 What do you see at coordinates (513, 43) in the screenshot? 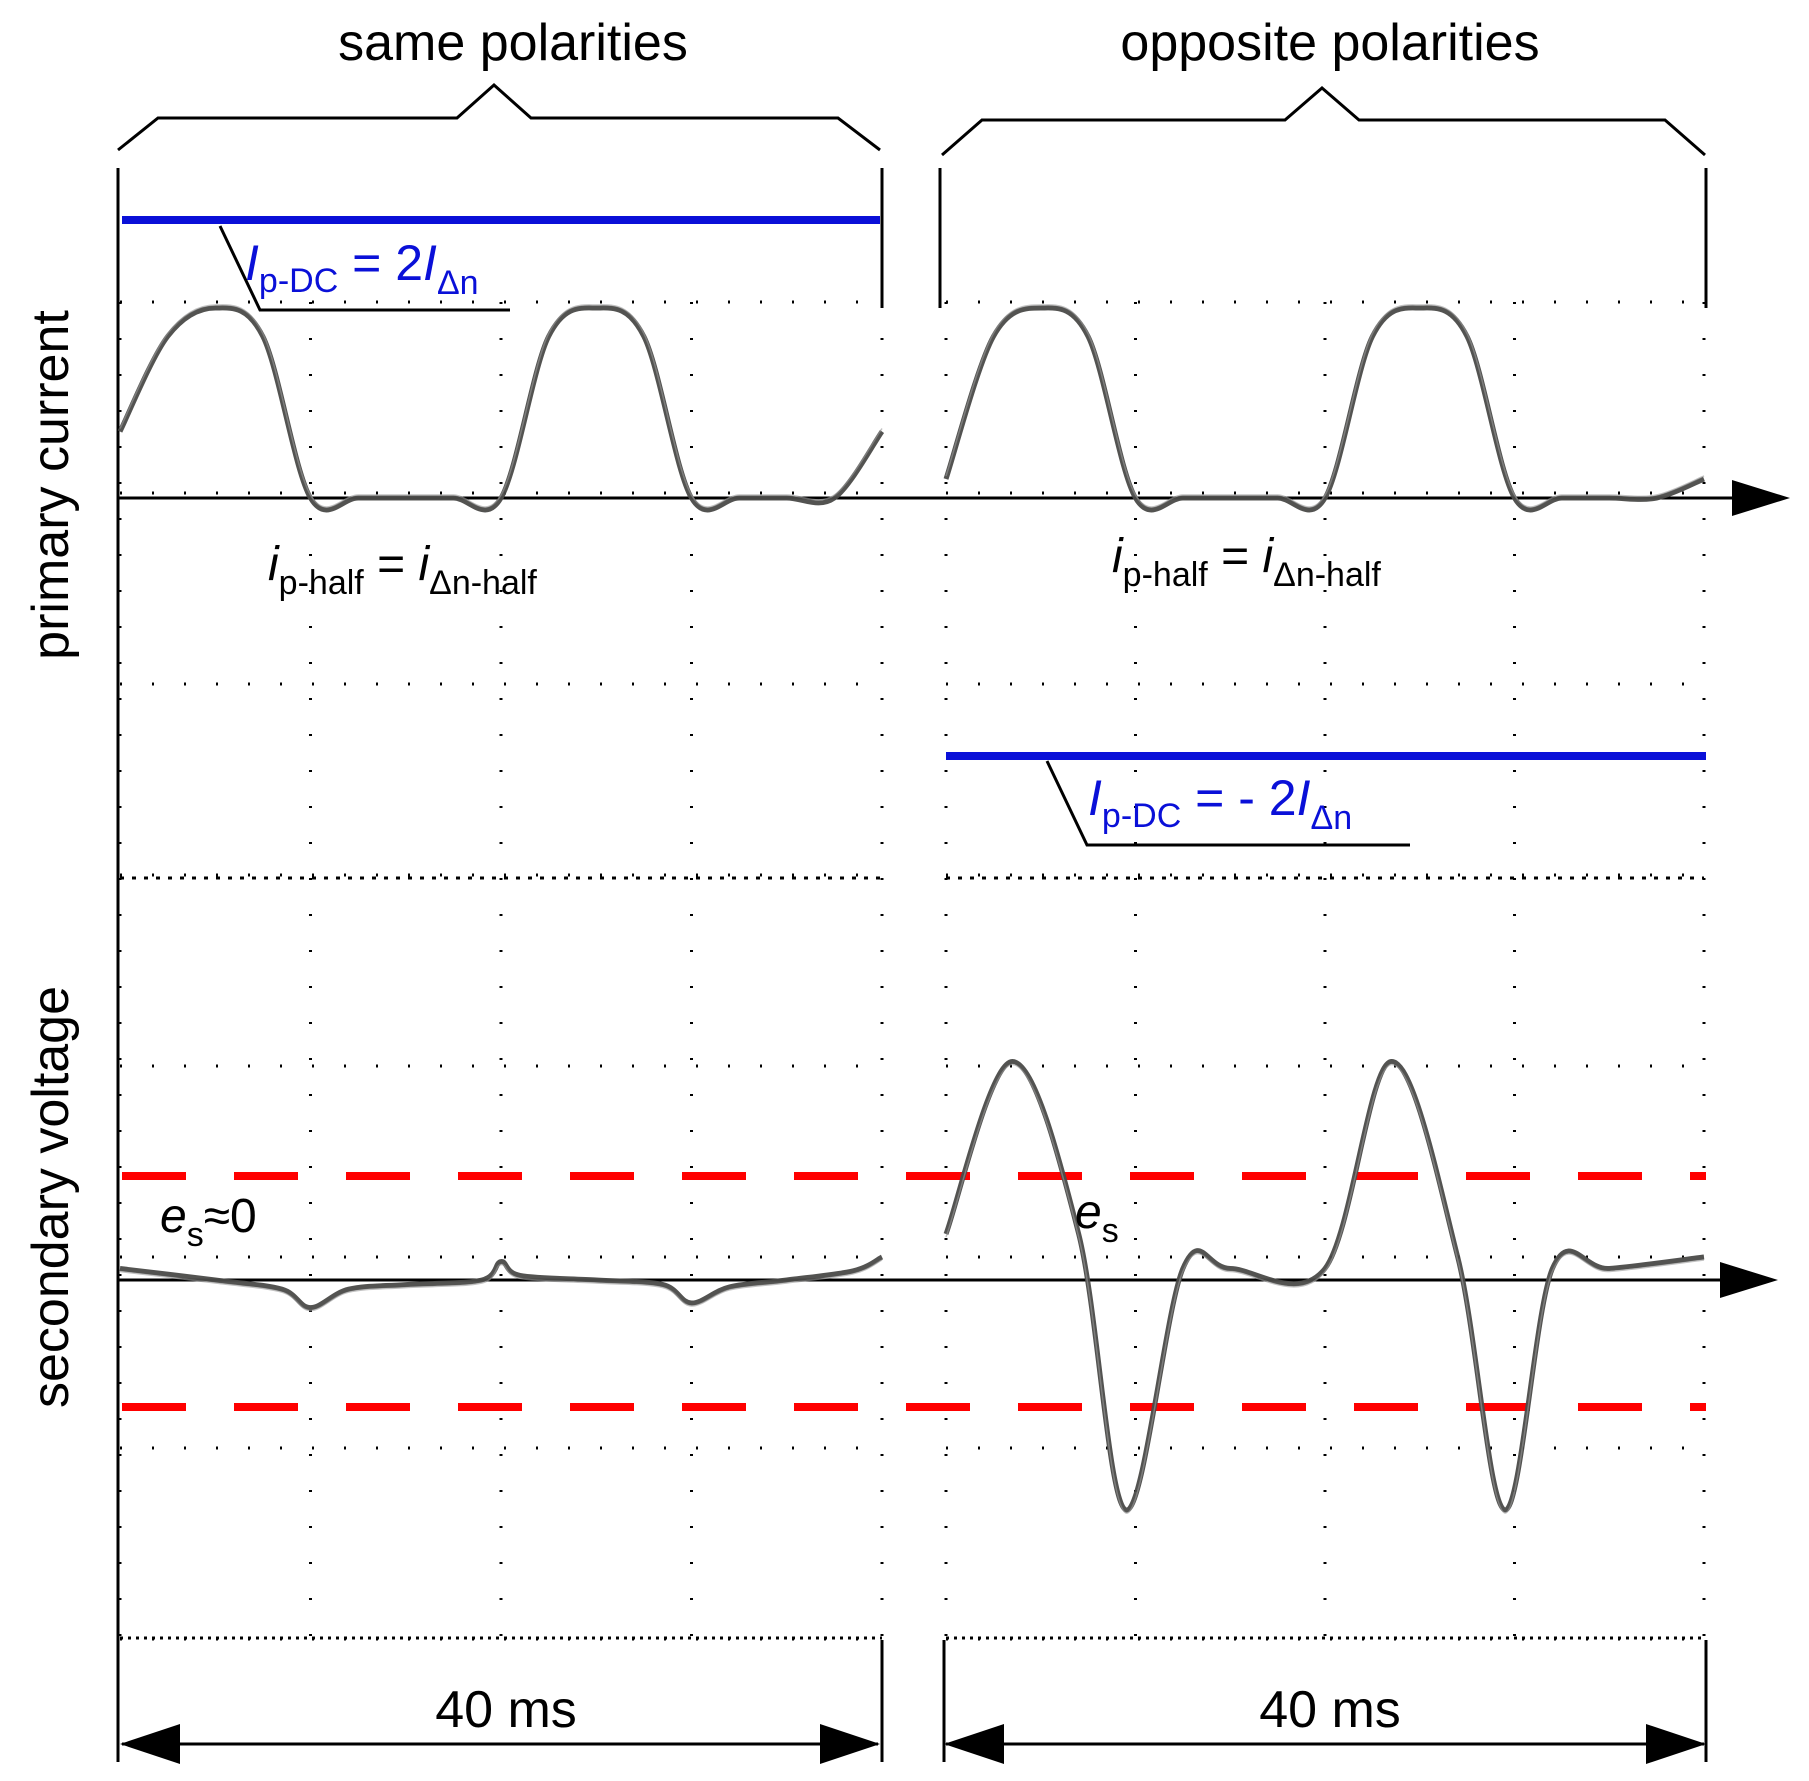
I see `header-same-polarities: same polarities` at bounding box center [513, 43].